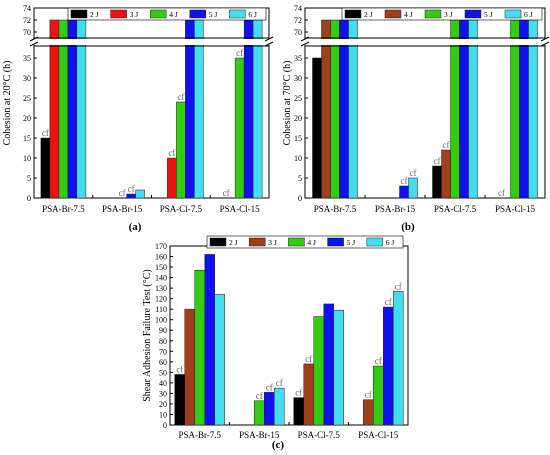 This screenshot has height=455, width=550. What do you see at coordinates (278, 445) in the screenshot?
I see `panel-label: (c)` at bounding box center [278, 445].